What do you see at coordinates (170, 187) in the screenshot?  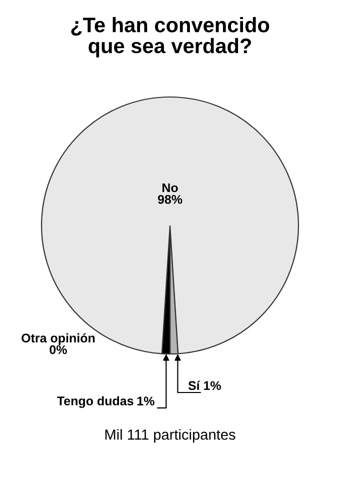 I see `slice-label: No` at bounding box center [170, 187].